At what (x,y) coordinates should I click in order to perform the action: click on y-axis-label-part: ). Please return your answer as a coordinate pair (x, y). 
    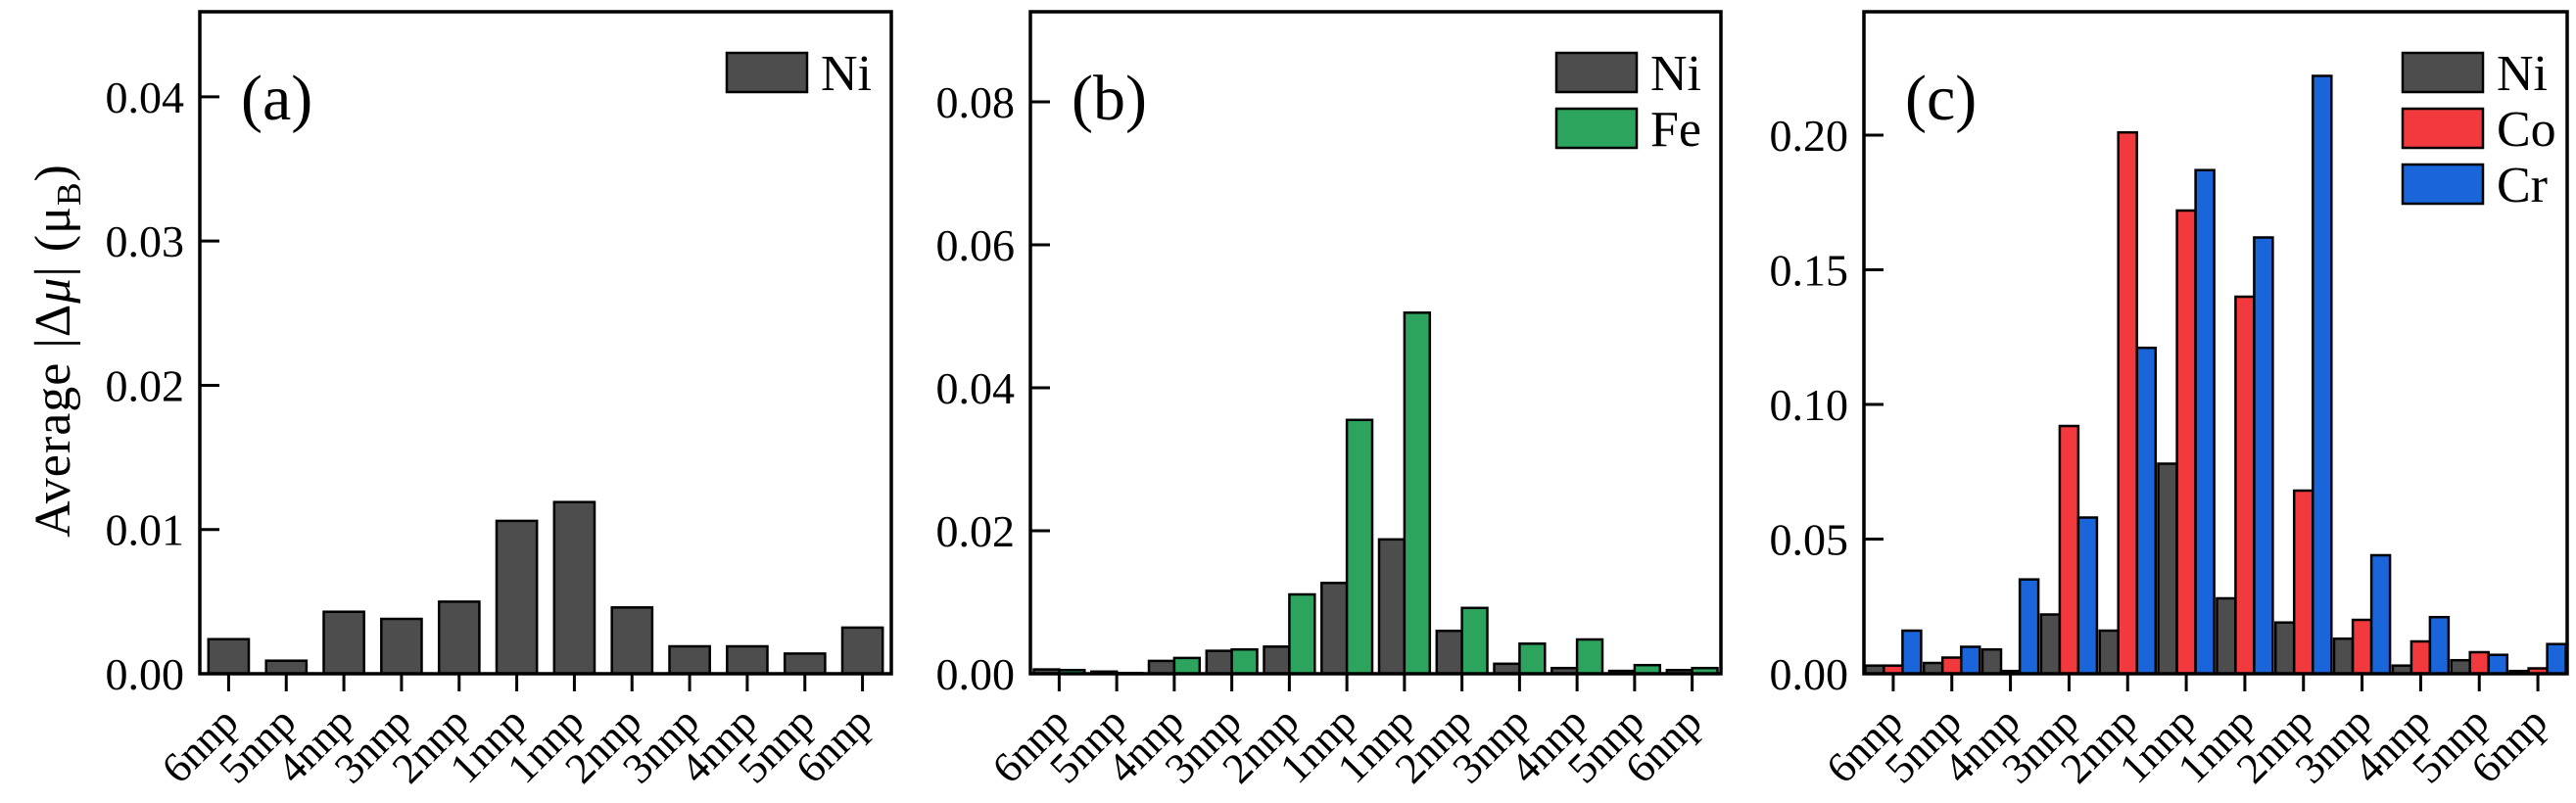
    Looking at the image, I should click on (54, 173).